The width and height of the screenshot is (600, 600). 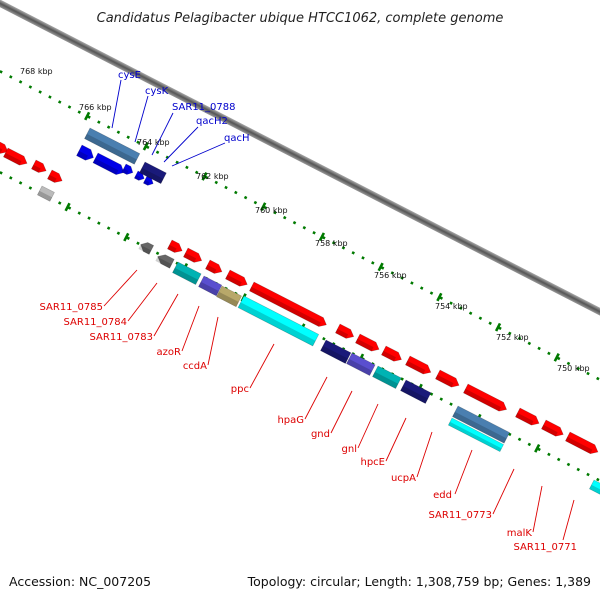 I want to click on scale-label-766: 766 kbp, so click(x=95, y=107).